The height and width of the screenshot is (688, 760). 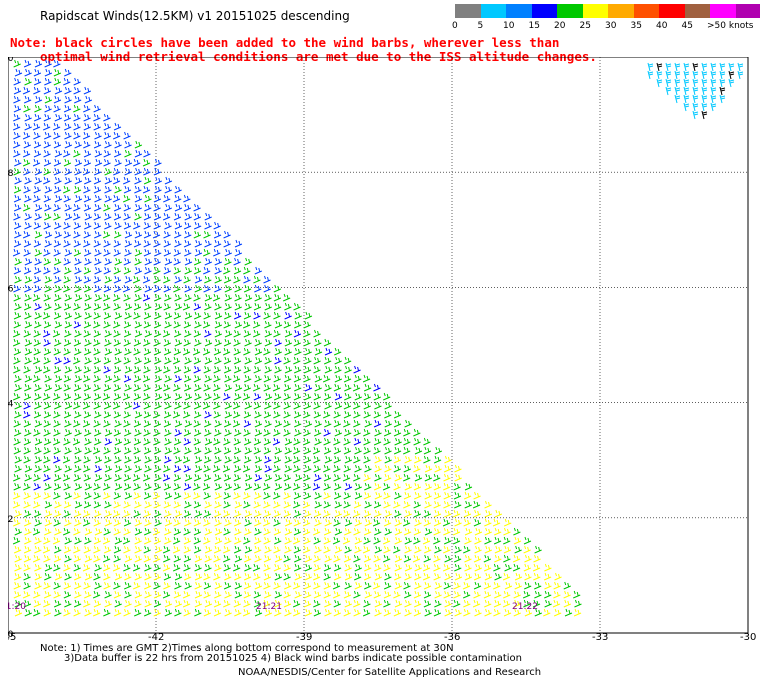 What do you see at coordinates (509, 26) in the screenshot?
I see `legend-label: 10` at bounding box center [509, 26].